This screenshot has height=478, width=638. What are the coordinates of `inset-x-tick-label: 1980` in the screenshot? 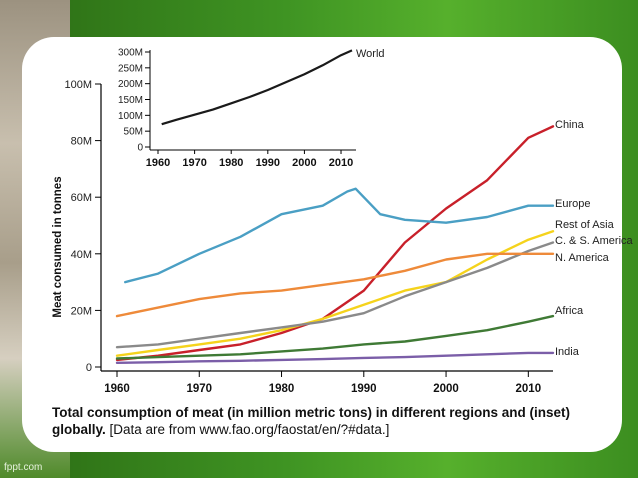 It's located at (231, 163).